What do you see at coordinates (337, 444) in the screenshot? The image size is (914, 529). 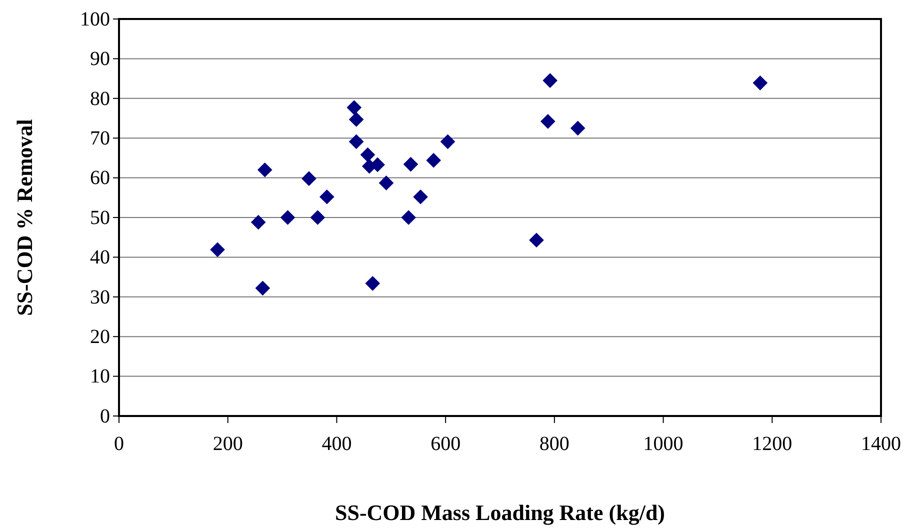 I see `x-tick-label: 400` at bounding box center [337, 444].